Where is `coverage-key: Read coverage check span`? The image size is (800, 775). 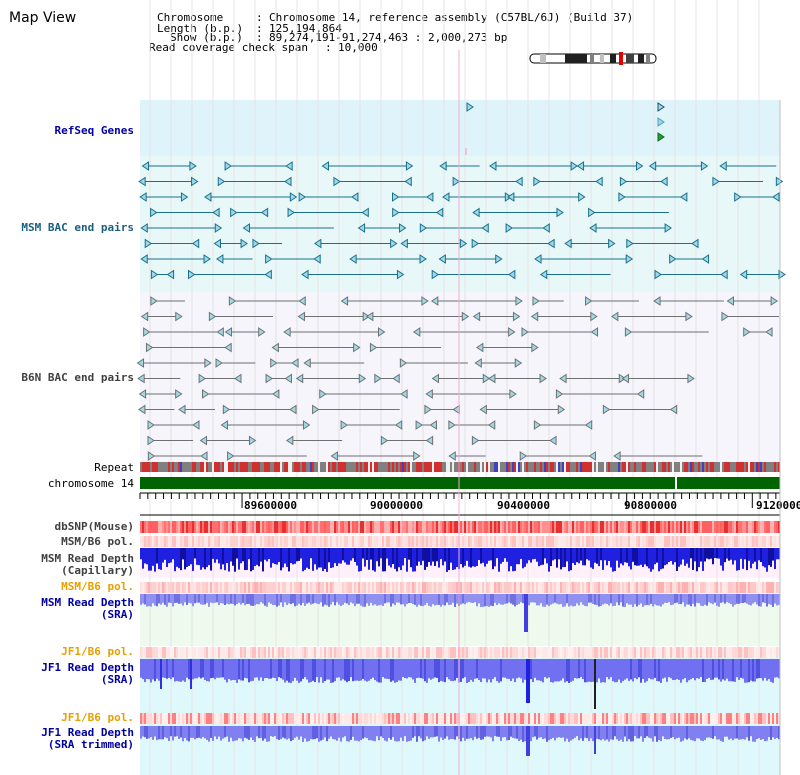 coverage-key: Read coverage check span is located at coordinates (228, 47).